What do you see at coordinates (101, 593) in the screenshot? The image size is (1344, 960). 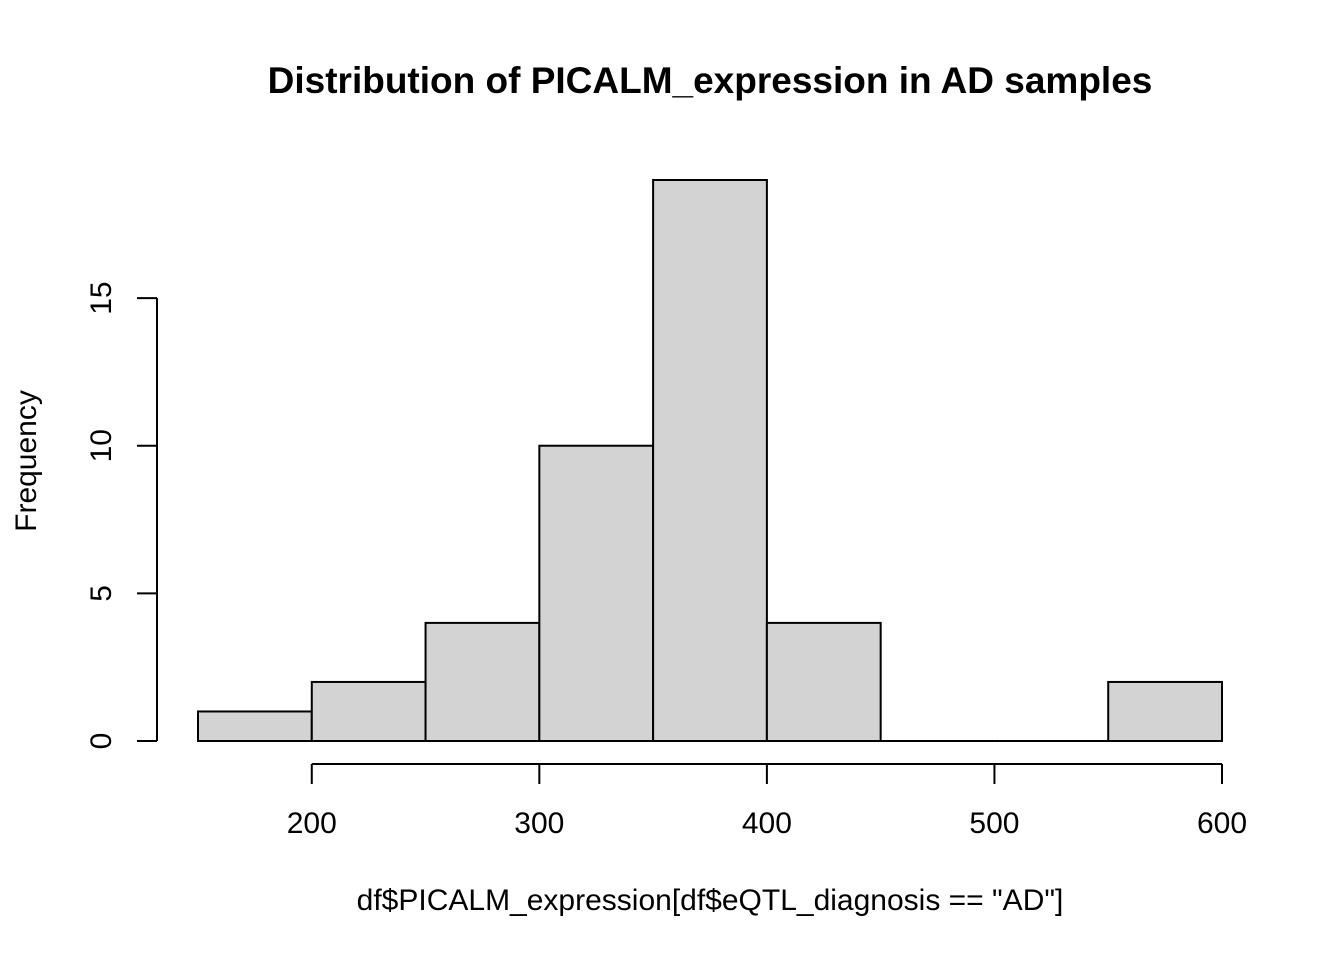 I see `y-tick-label: 5` at bounding box center [101, 593].